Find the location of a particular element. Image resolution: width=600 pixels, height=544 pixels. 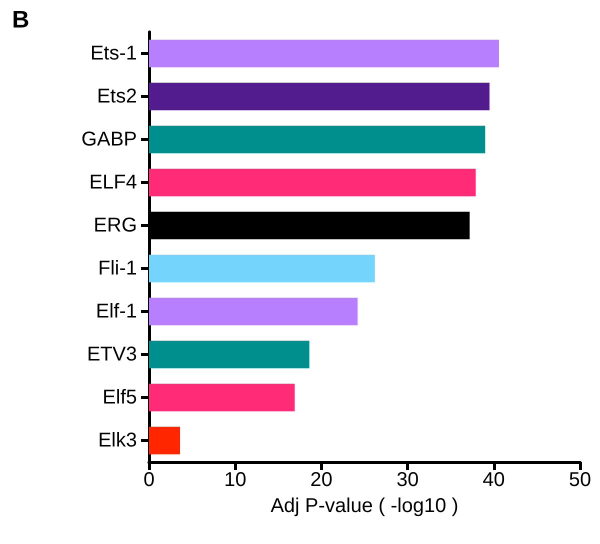

y-tick-label: Ets2 is located at coordinates (116, 97).